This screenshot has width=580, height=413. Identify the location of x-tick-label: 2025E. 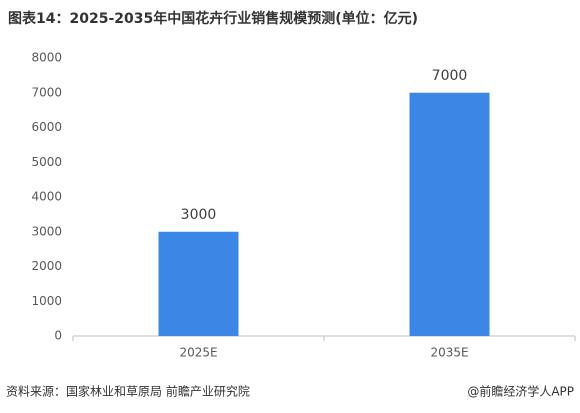
(198, 353).